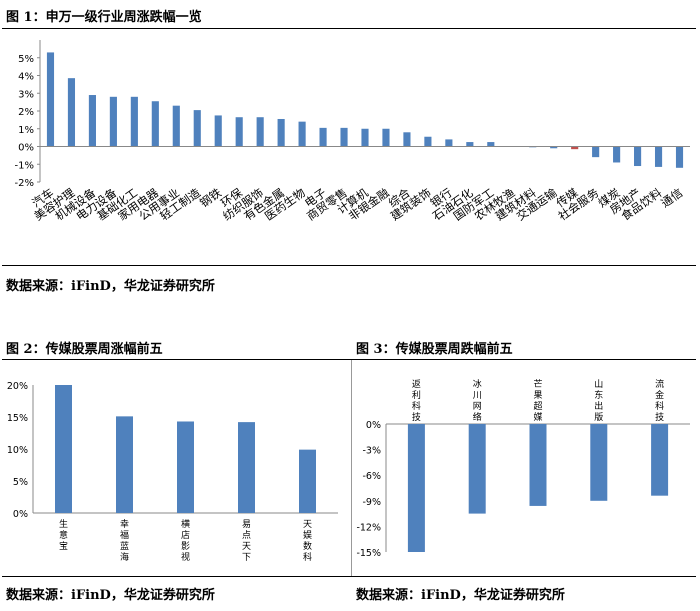  I want to click on y-tick-label: -3%, so click(372, 451).